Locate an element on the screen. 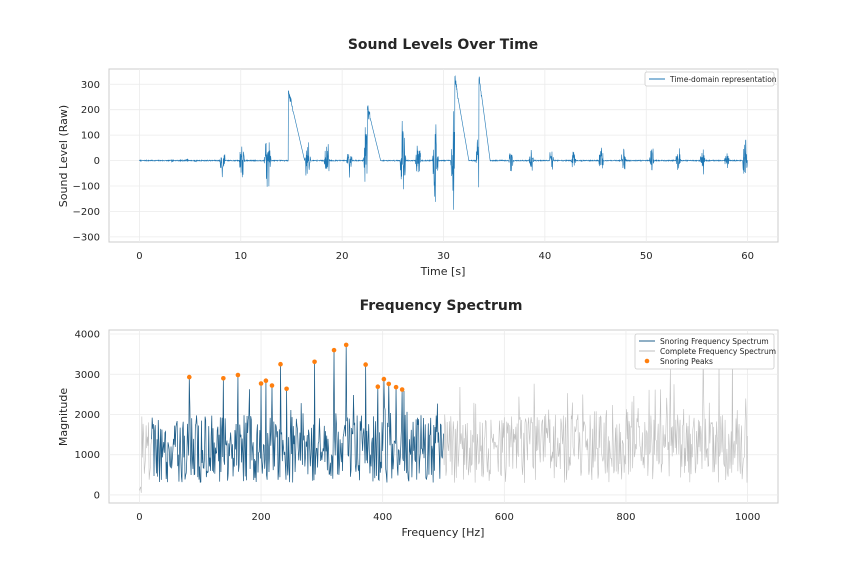 Image resolution: width=864 pixels, height=576 pixels. frequency-legend-box is located at coordinates (704, 351).